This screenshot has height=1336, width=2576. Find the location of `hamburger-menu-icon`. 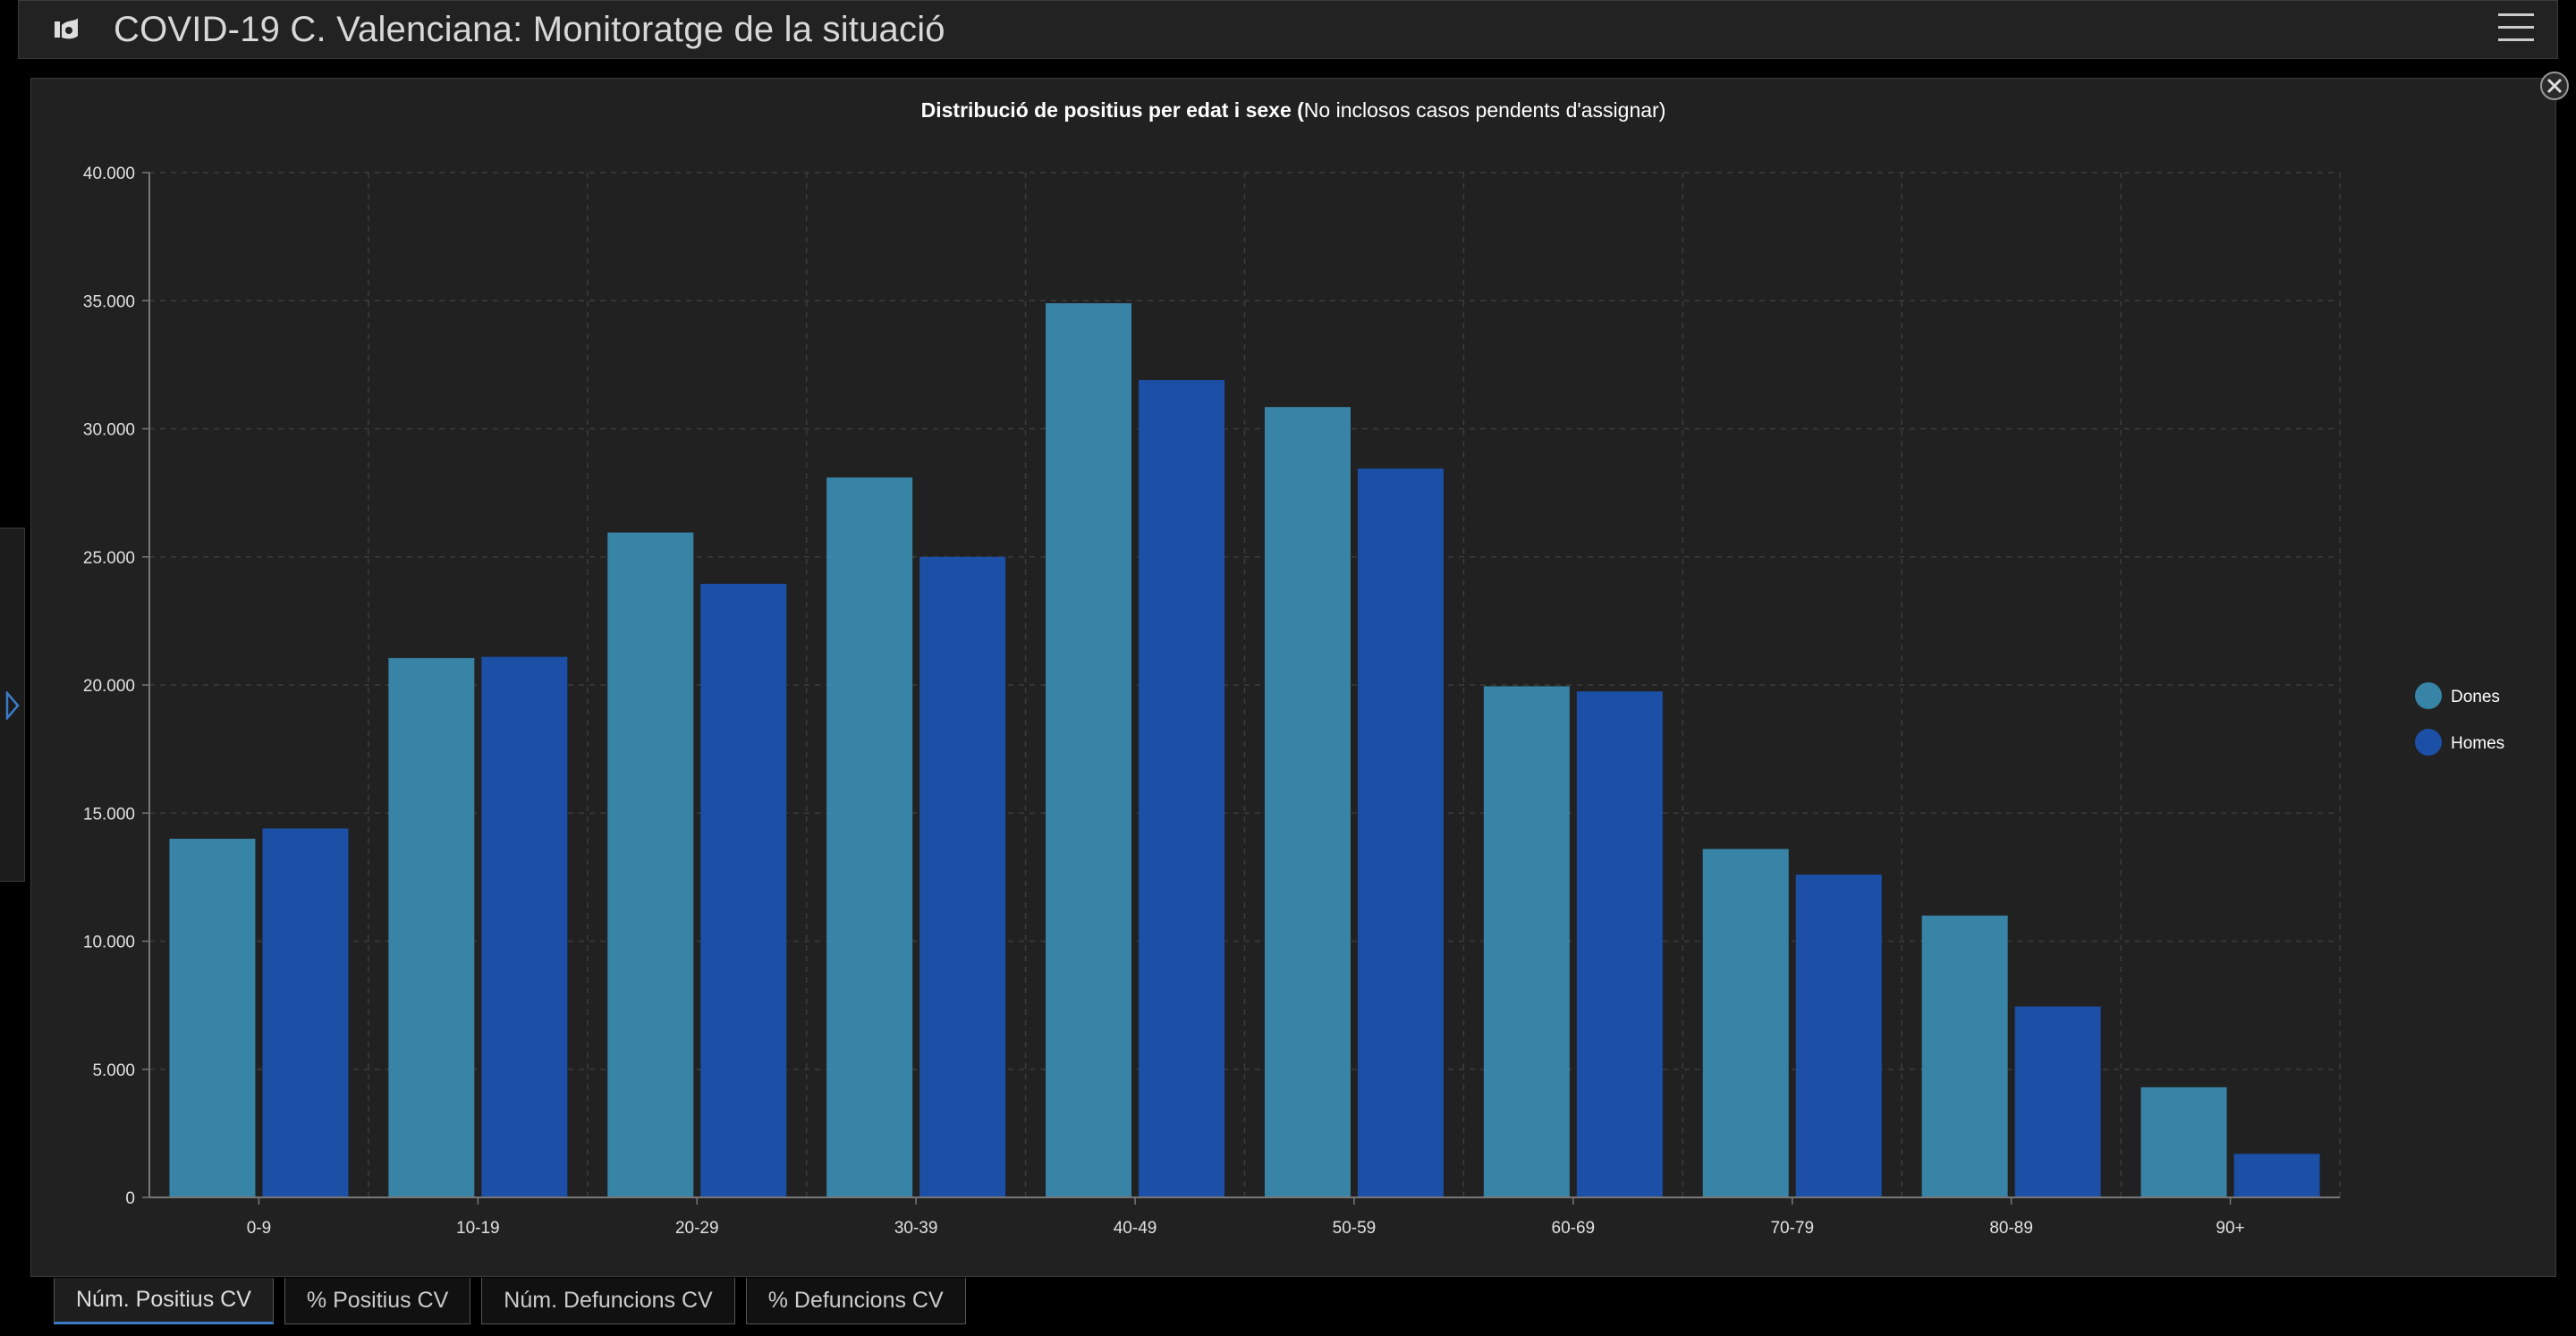

hamburger-menu-icon is located at coordinates (2516, 30).